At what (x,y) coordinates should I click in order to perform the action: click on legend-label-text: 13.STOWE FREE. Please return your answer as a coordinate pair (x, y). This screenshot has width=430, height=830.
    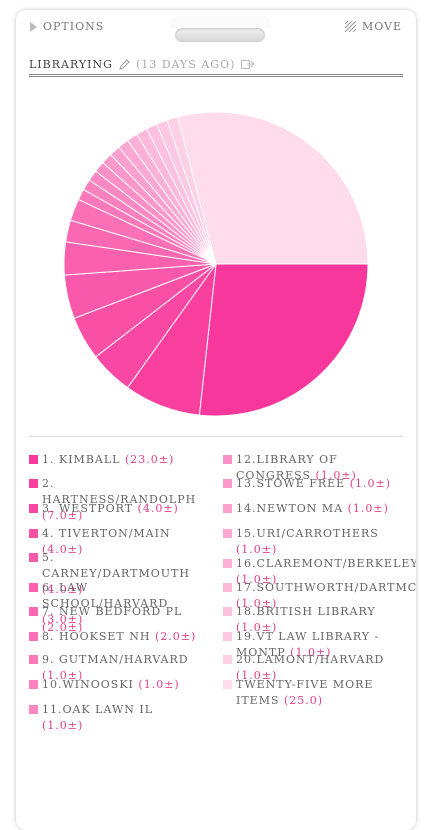
    Looking at the image, I should click on (293, 483).